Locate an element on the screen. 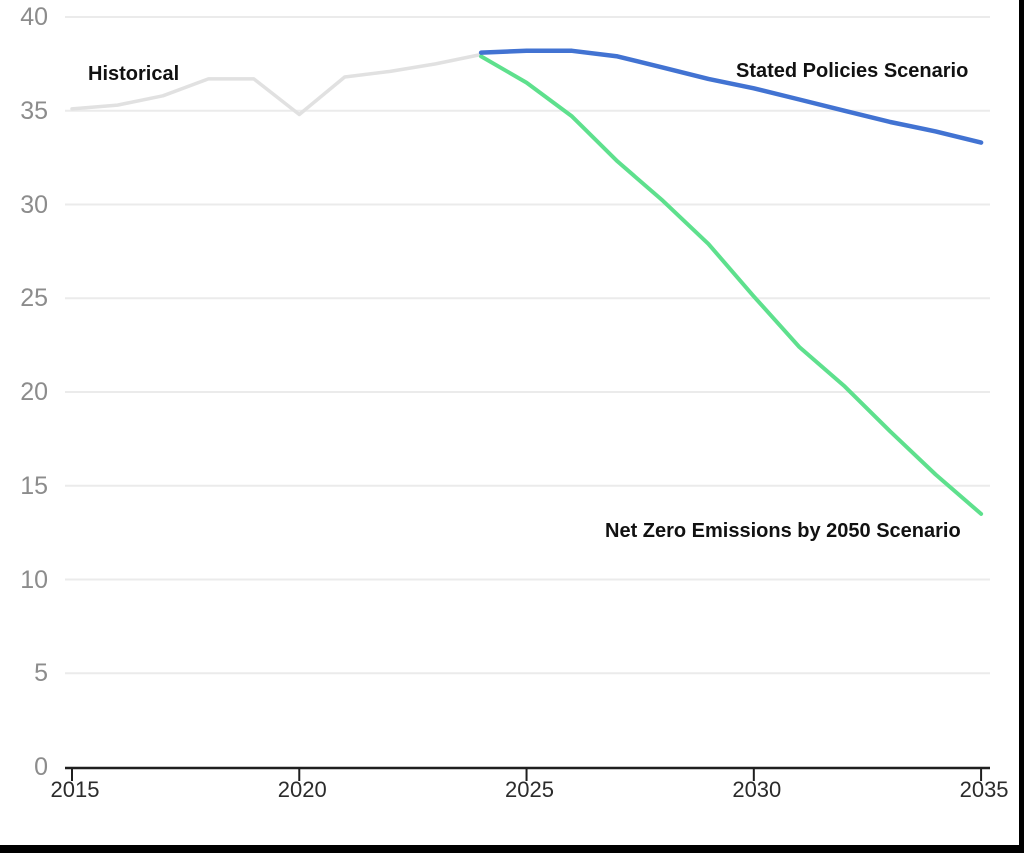 This screenshot has height=853, width=1024. x-tick-label-2030: 2030 is located at coordinates (757, 789).